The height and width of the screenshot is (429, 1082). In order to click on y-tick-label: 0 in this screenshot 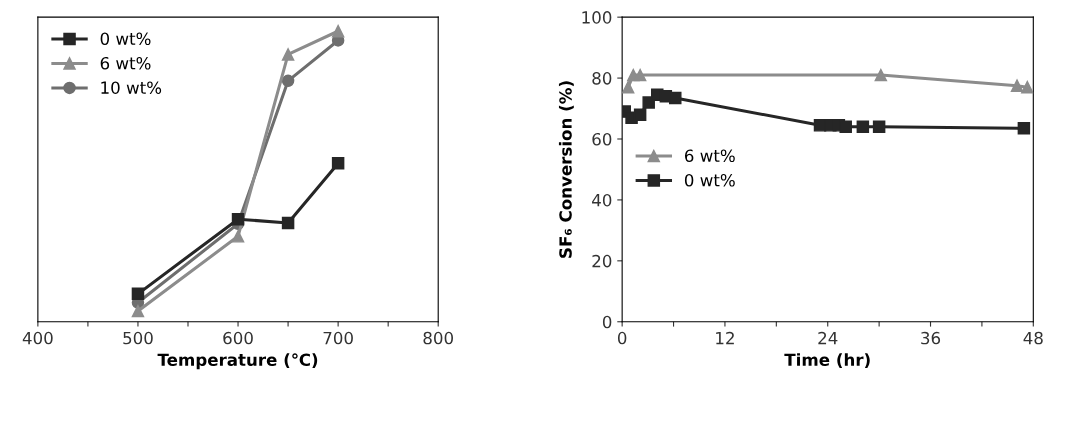, I will do `click(607, 322)`.